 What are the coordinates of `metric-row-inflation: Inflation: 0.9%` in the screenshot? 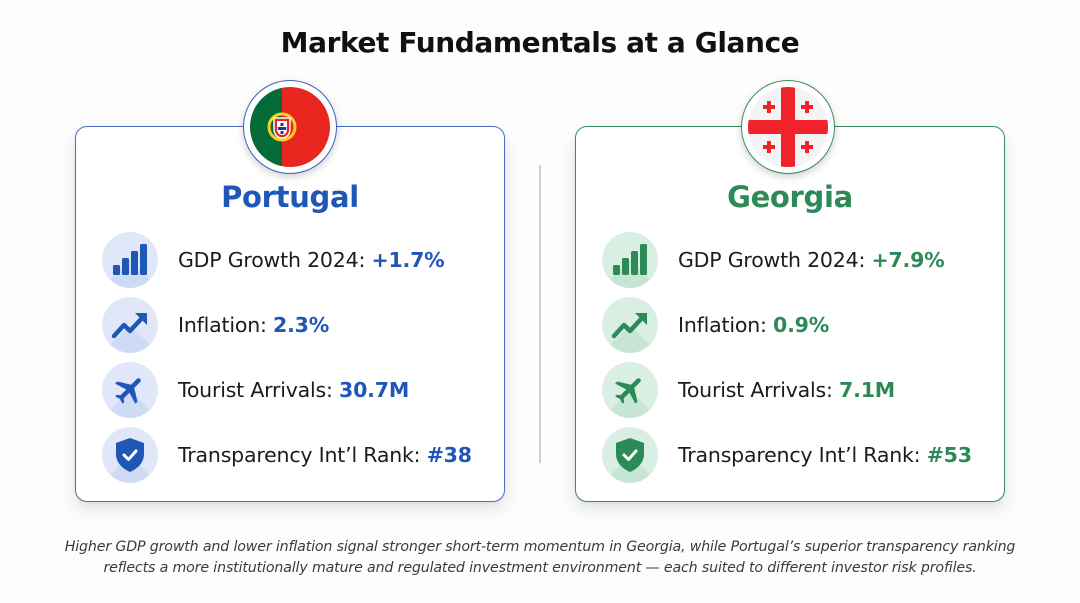 It's located at (787, 324).